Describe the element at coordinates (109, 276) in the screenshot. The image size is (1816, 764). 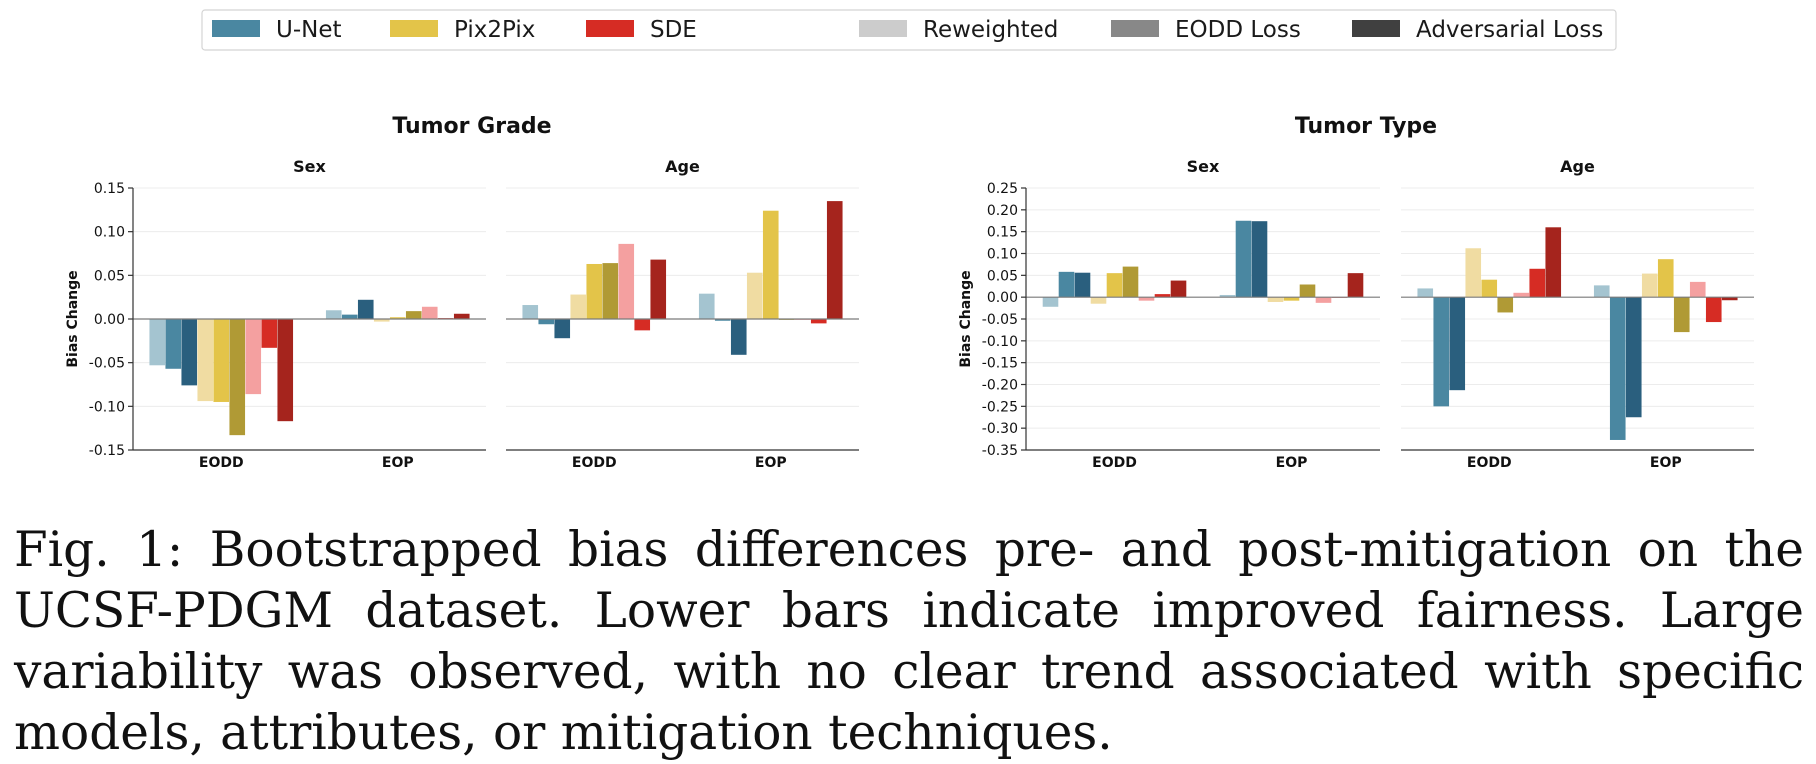
I see `y-tick-label: 0.05` at that location.